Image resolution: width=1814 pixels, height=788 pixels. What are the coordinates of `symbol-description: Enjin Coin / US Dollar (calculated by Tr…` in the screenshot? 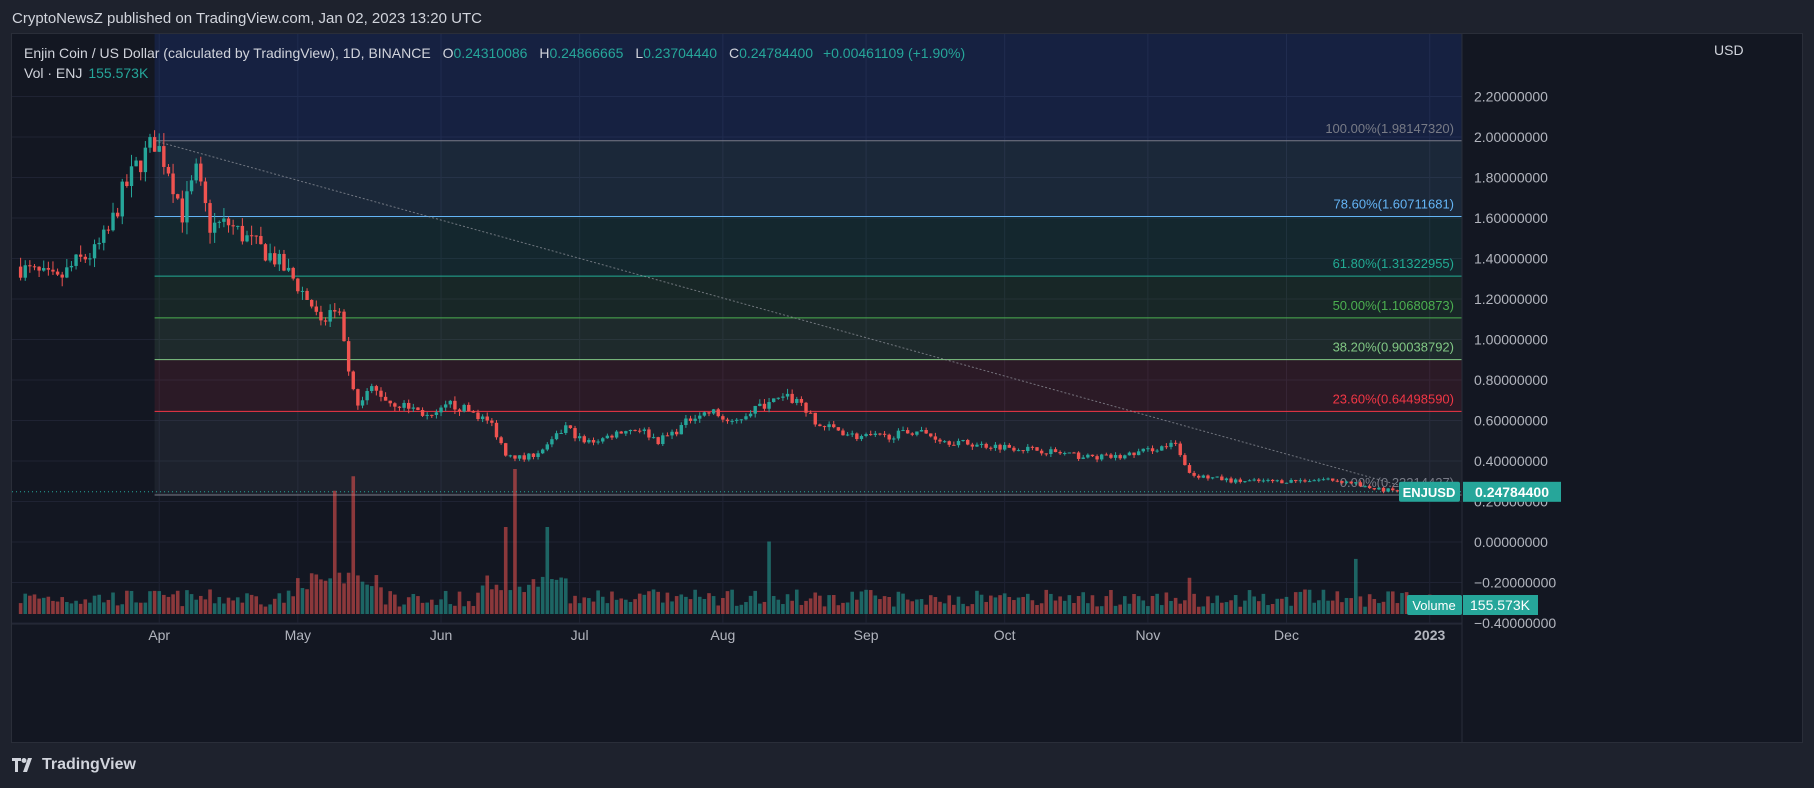 It's located at (227, 53).